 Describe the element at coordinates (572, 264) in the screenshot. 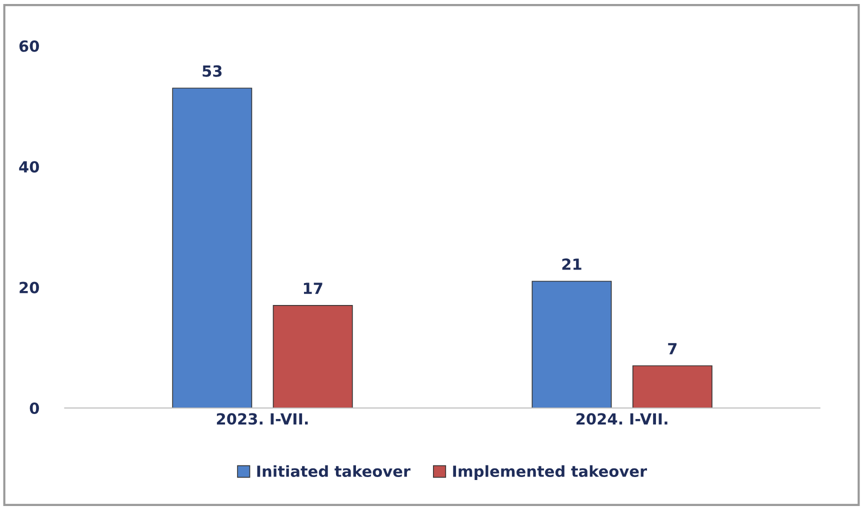

I see `data-label: 21` at that location.